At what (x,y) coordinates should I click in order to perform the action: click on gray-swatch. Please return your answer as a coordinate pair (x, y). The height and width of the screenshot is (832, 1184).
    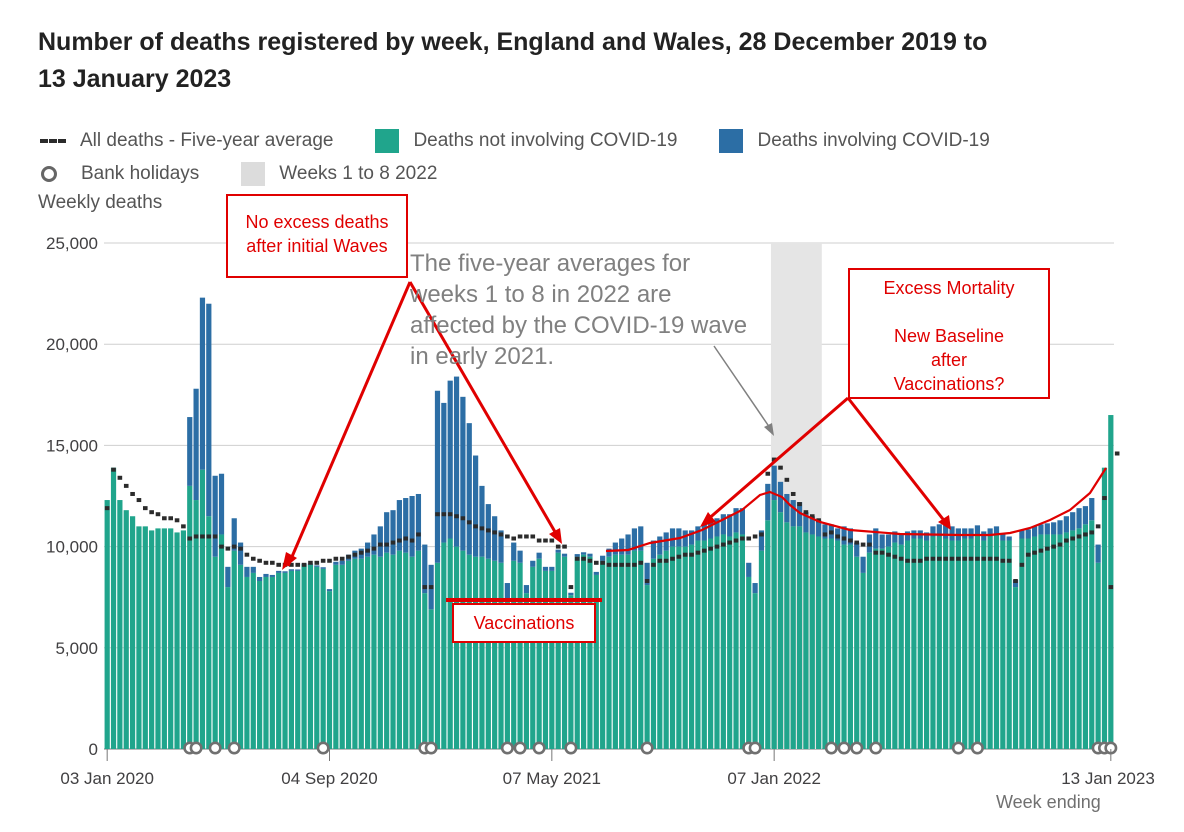
    Looking at the image, I should click on (253, 173).